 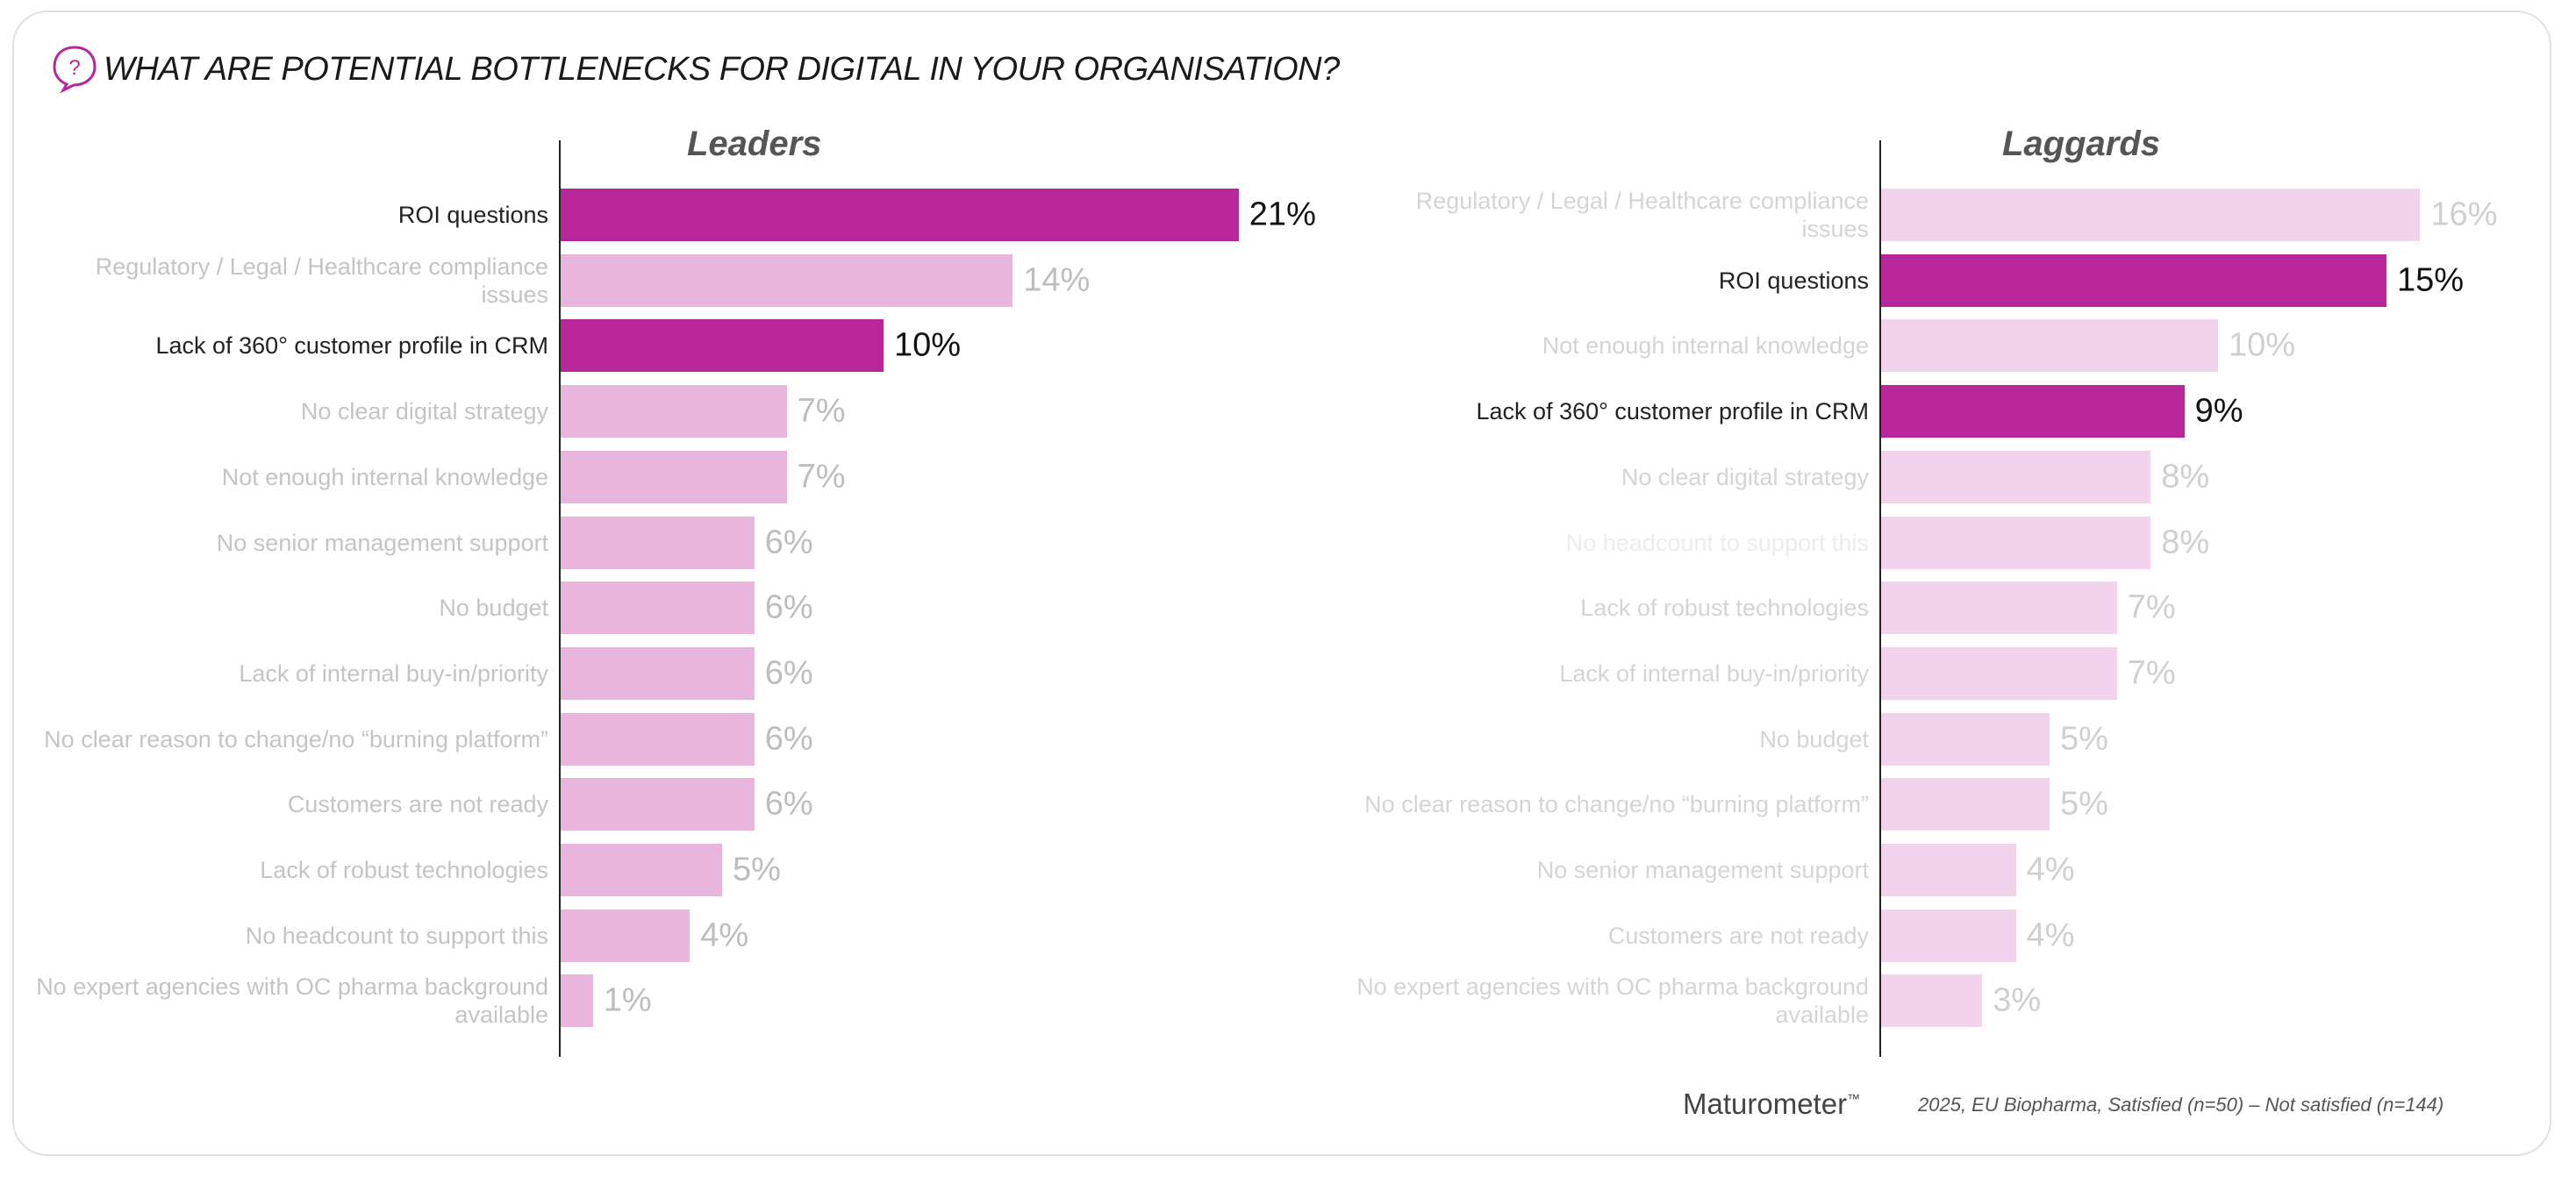 I want to click on leaders-value-label: 10%, so click(x=928, y=345).